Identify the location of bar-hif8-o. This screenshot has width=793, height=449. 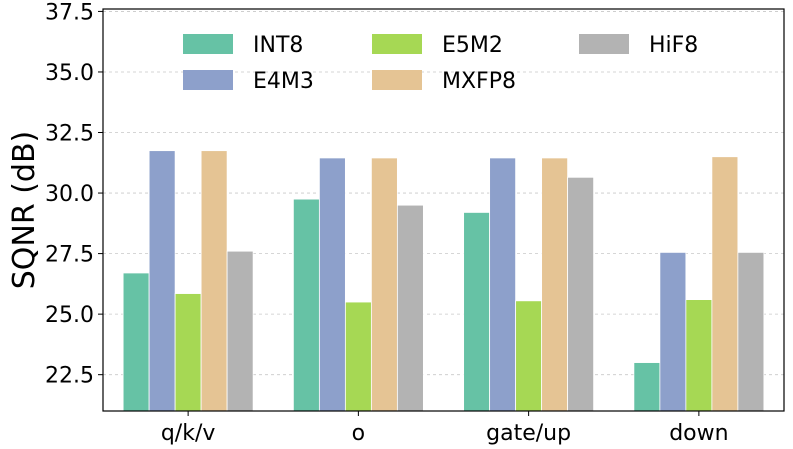
(410, 308).